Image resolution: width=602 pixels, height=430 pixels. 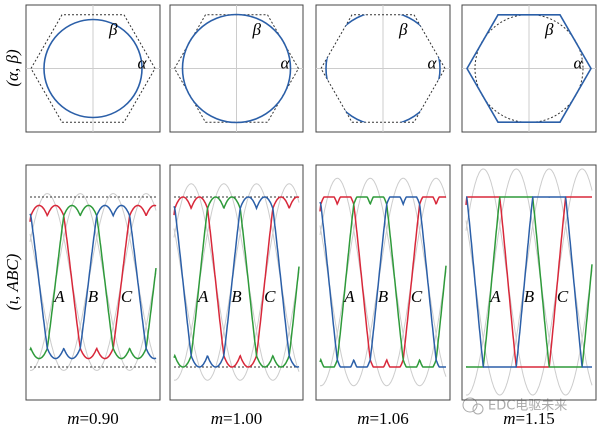 I want to click on caption: m=0.90, so click(x=93, y=418).